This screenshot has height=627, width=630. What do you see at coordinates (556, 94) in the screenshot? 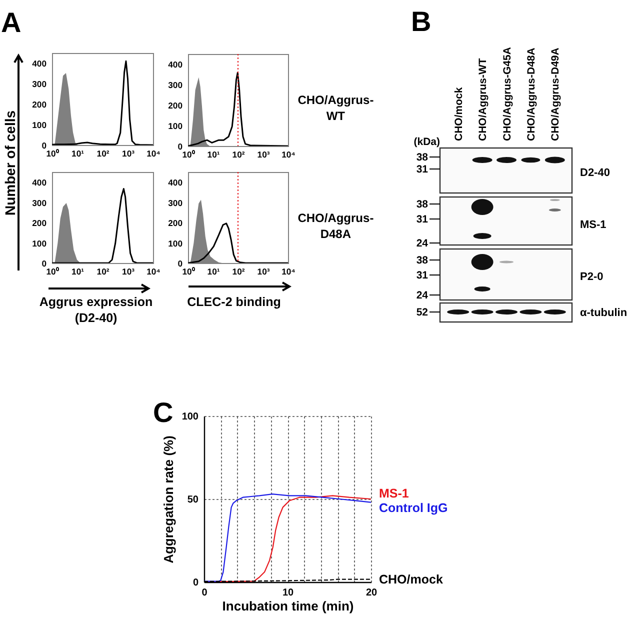
I see `category-label: CHO/Aggrus-D49A` at bounding box center [556, 94].